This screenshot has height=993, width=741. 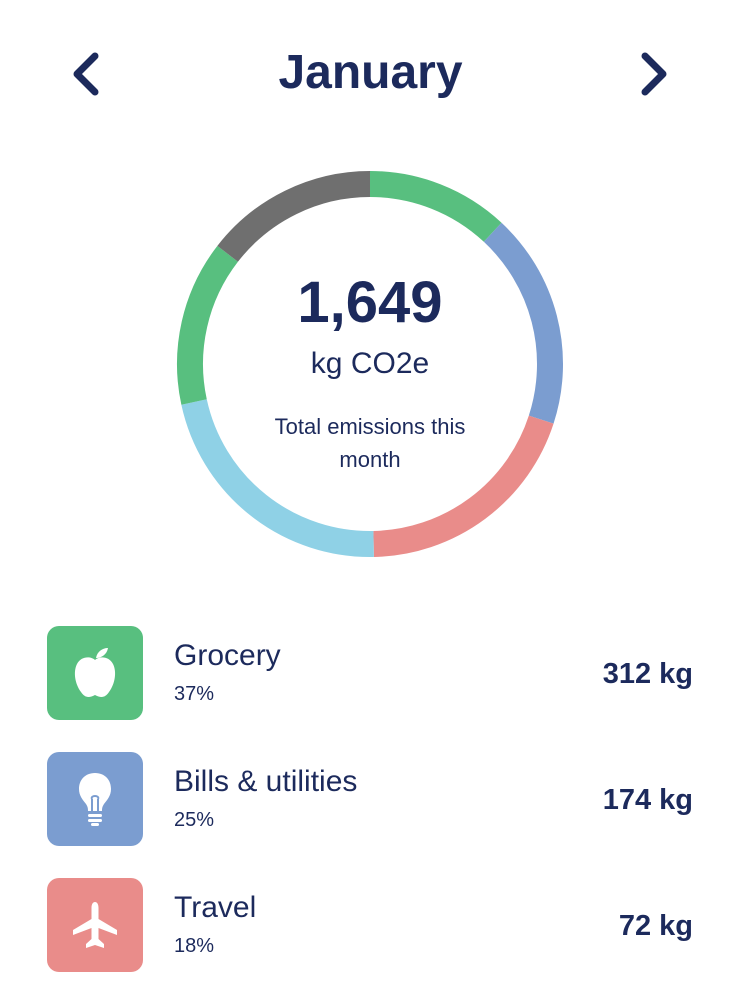 What do you see at coordinates (194, 694) in the screenshot?
I see `category-percent: 37%` at bounding box center [194, 694].